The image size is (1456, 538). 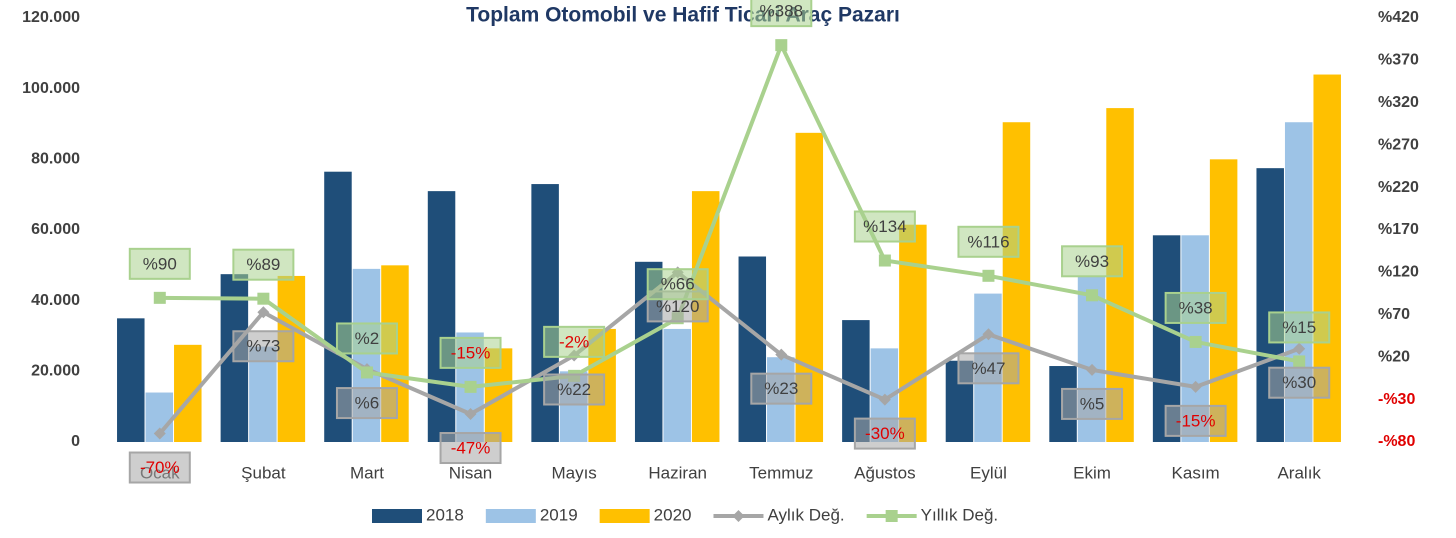 What do you see at coordinates (263, 472) in the screenshot?
I see `x-tick-label: Şubat` at bounding box center [263, 472].